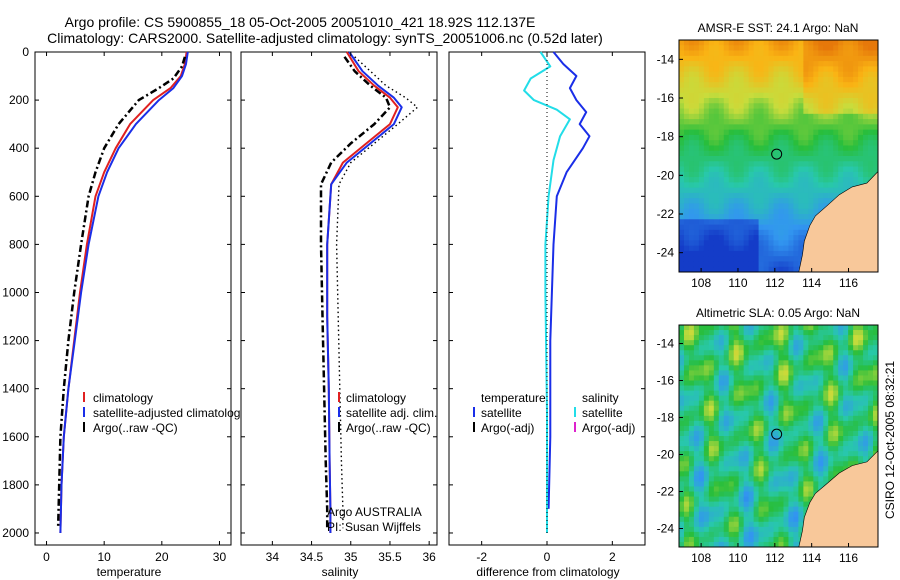 Image resolution: width=900 pixels, height=580 pixels. What do you see at coordinates (355, 292) in the screenshot?
I see `series-line-argo` at bounding box center [355, 292].